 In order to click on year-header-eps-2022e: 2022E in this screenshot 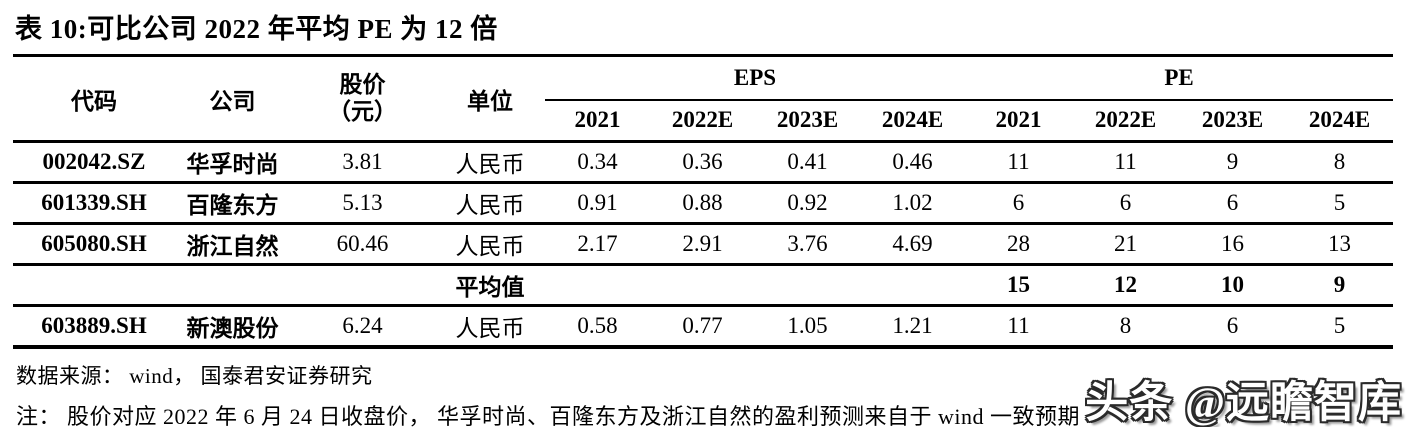, I will do `click(702, 121)`.